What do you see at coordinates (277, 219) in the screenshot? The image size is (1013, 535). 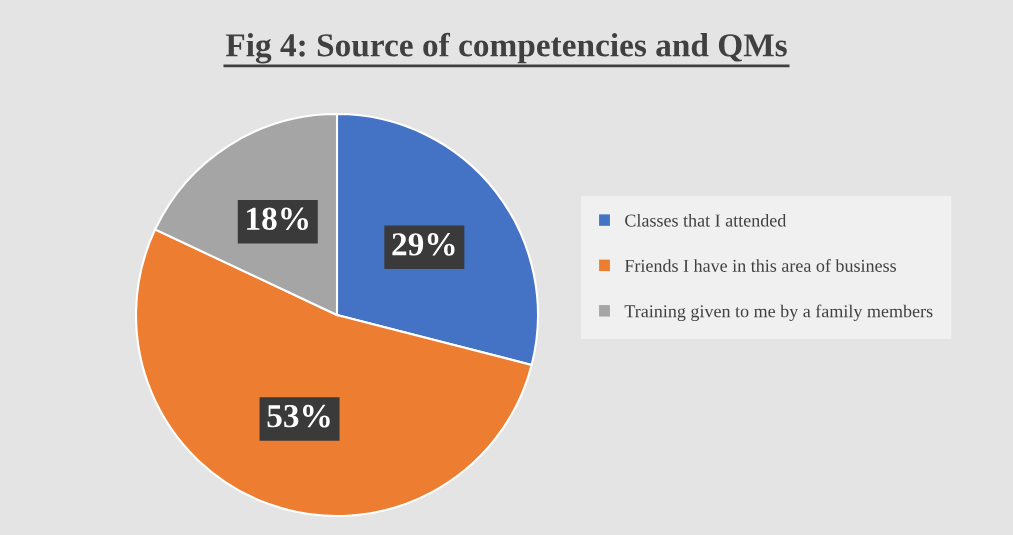 I see `data-label: 18%` at bounding box center [277, 219].